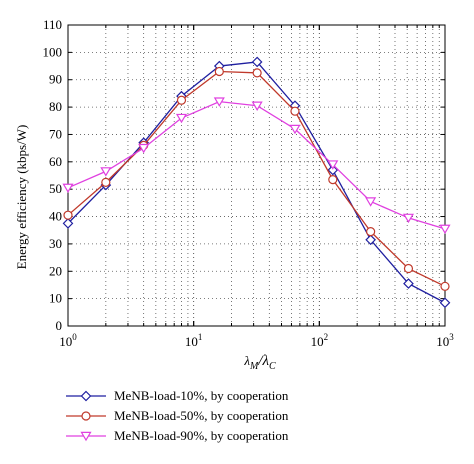 The height and width of the screenshot is (464, 474). Describe the element at coordinates (55, 243) in the screenshot. I see `y-tick-label: 30` at that location.